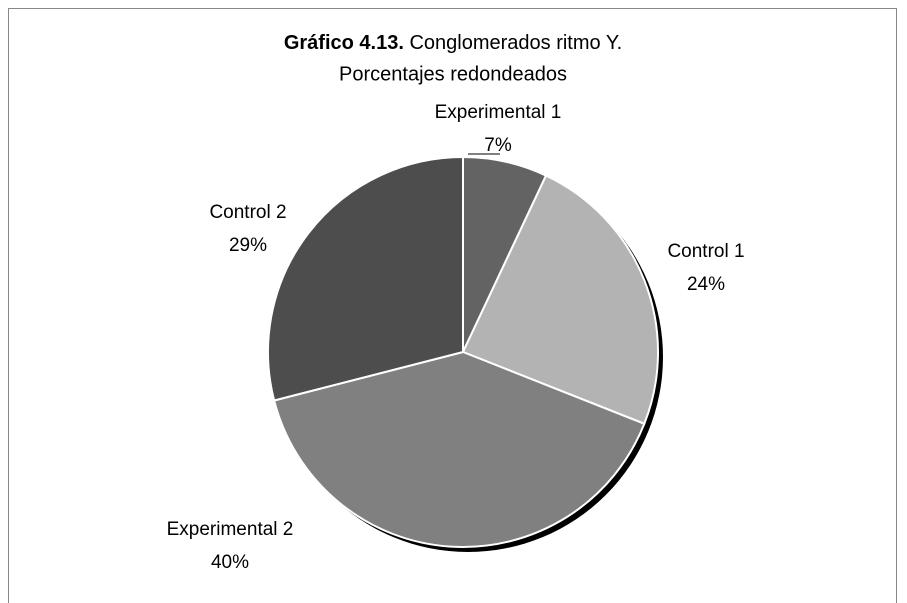 This screenshot has width=907, height=603. I want to click on title-label: Gráfico 4.13., so click(344, 43).